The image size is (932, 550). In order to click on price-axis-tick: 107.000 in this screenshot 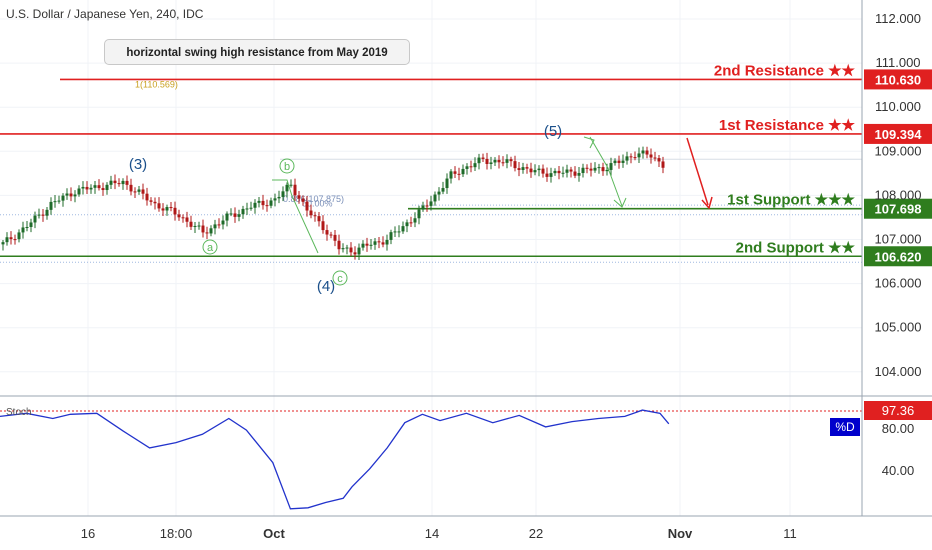, I will do `click(898, 239)`.